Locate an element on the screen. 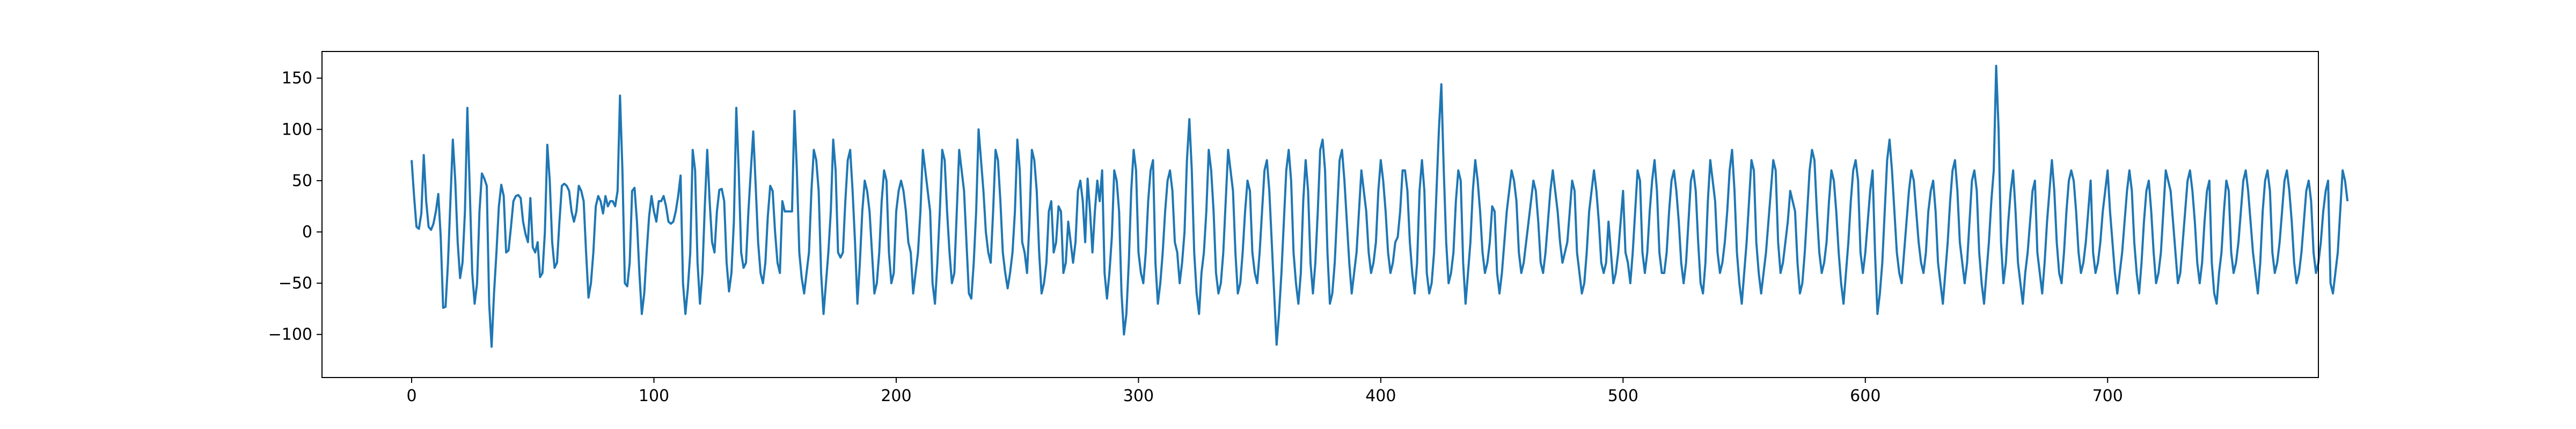 The height and width of the screenshot is (429, 2576). x-tick-label: 100 is located at coordinates (654, 396).